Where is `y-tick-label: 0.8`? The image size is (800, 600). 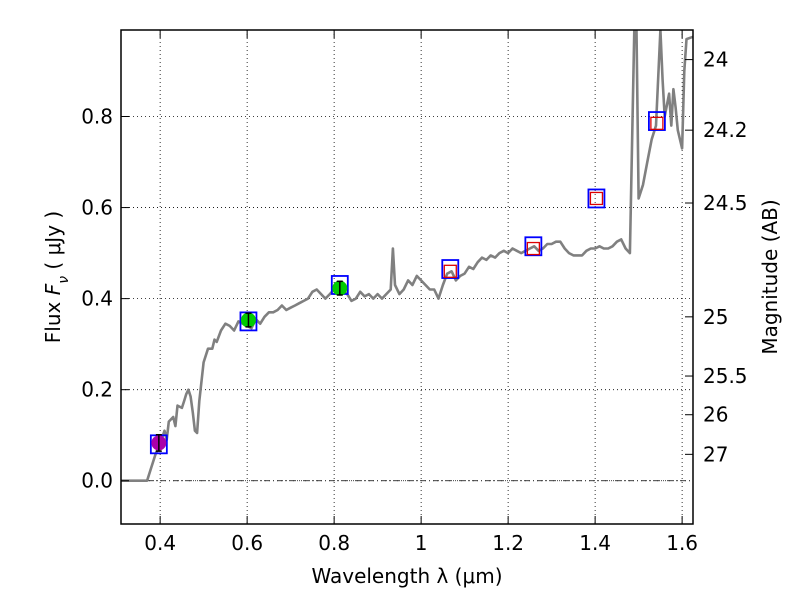 y-tick-label: 0.8 is located at coordinates (97, 117).